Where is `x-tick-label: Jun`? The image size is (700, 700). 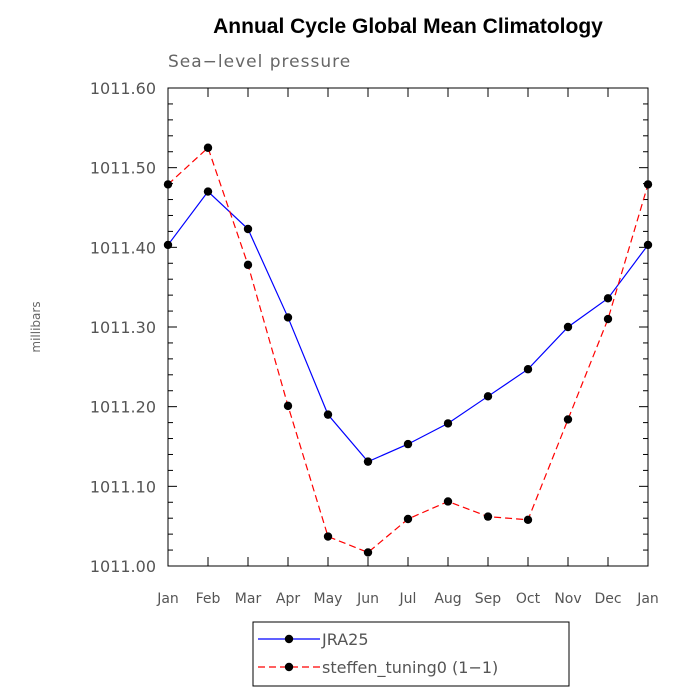 x-tick-label: Jun is located at coordinates (367, 599).